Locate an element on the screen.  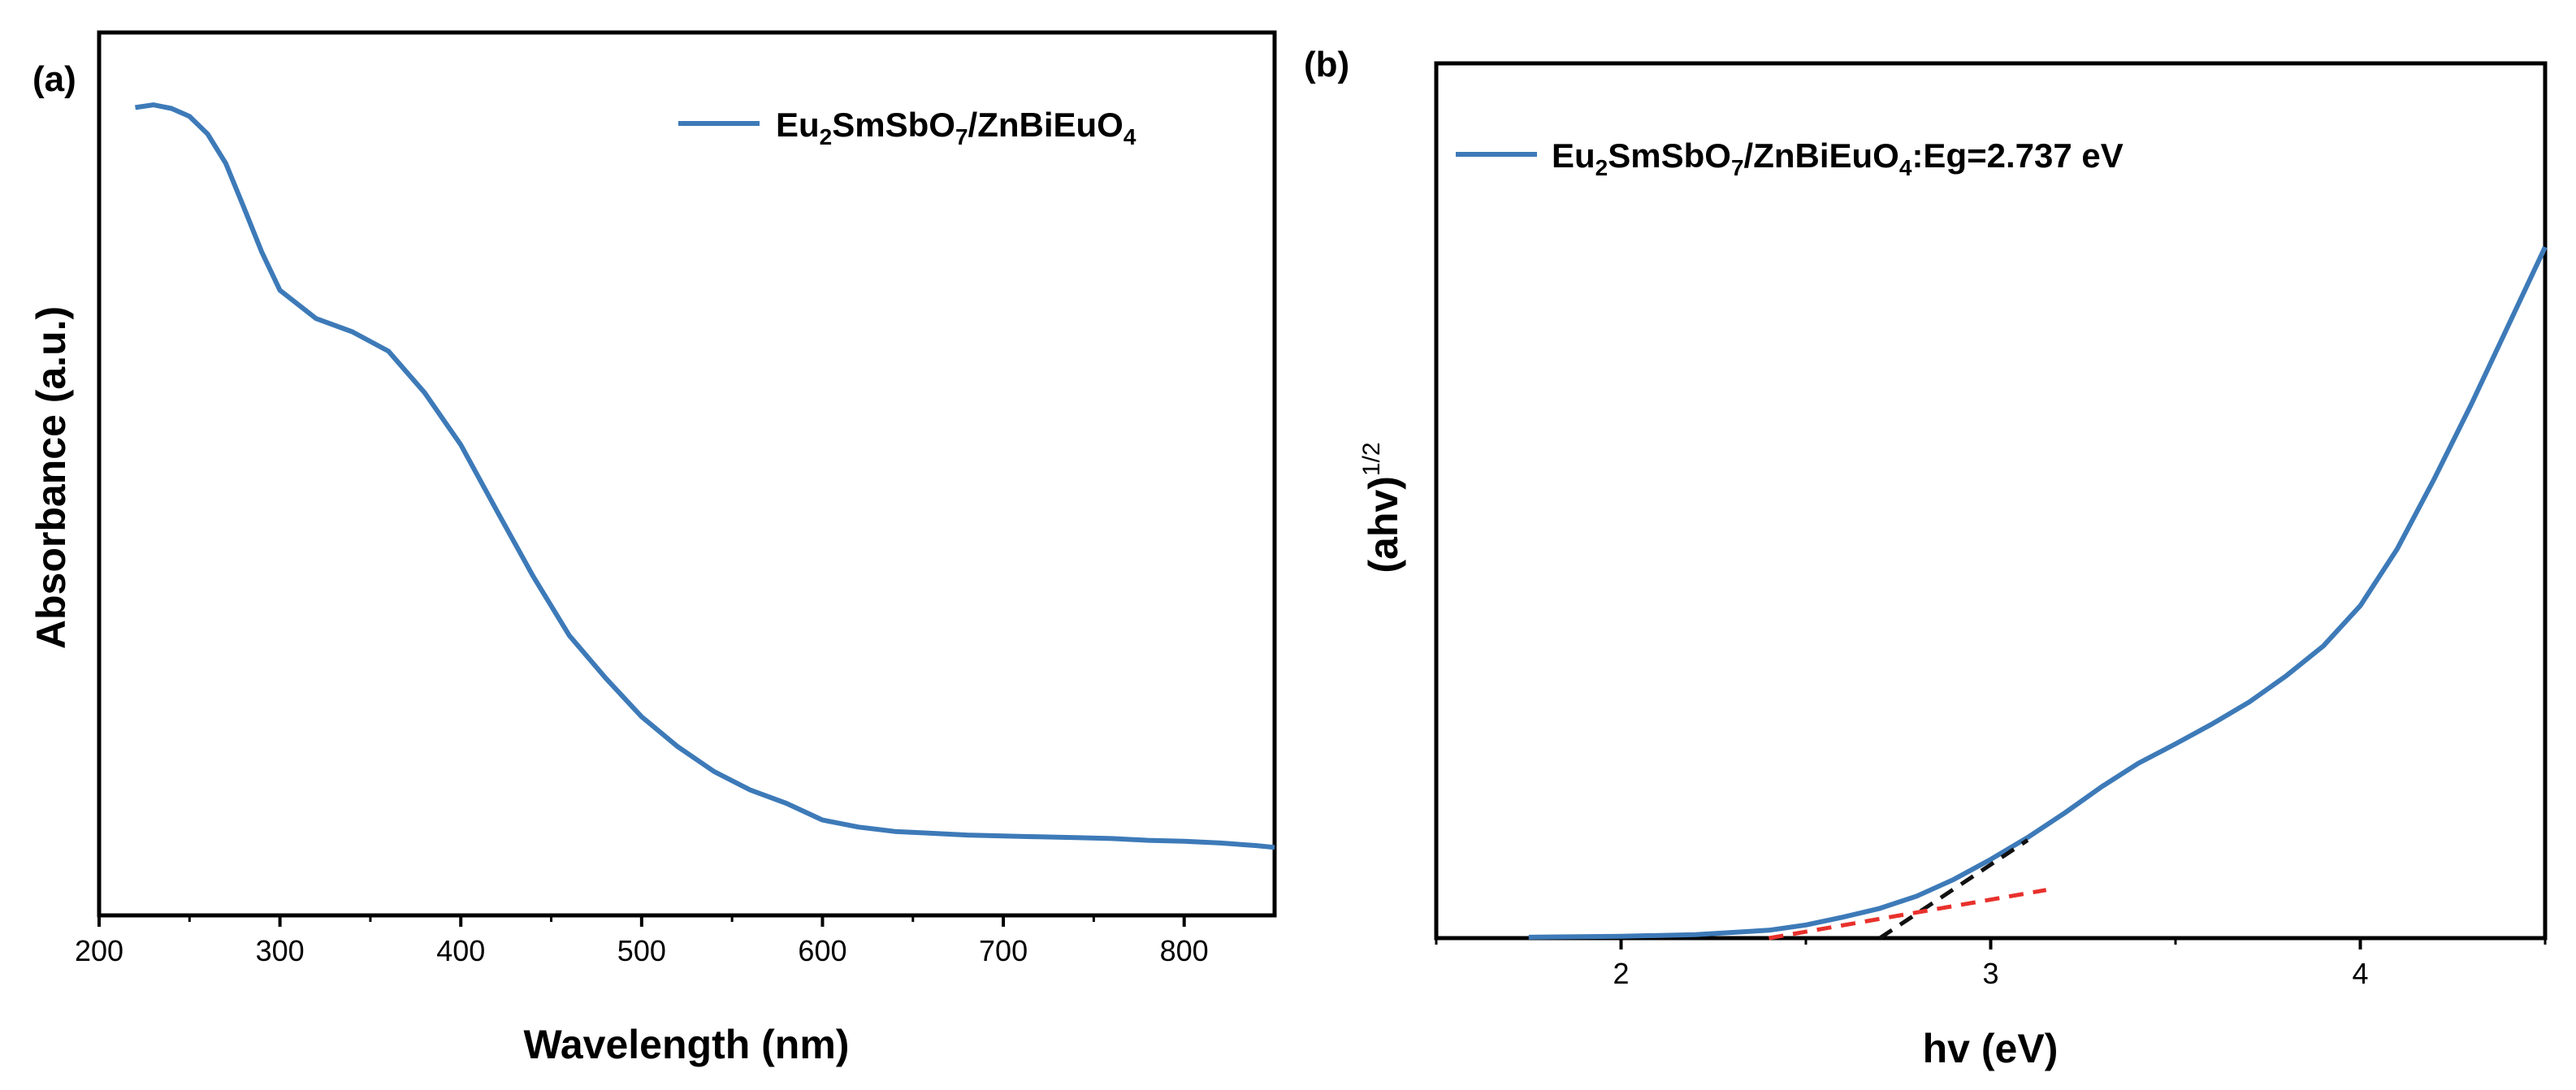
a-legend-part: 4 is located at coordinates (1130, 136).